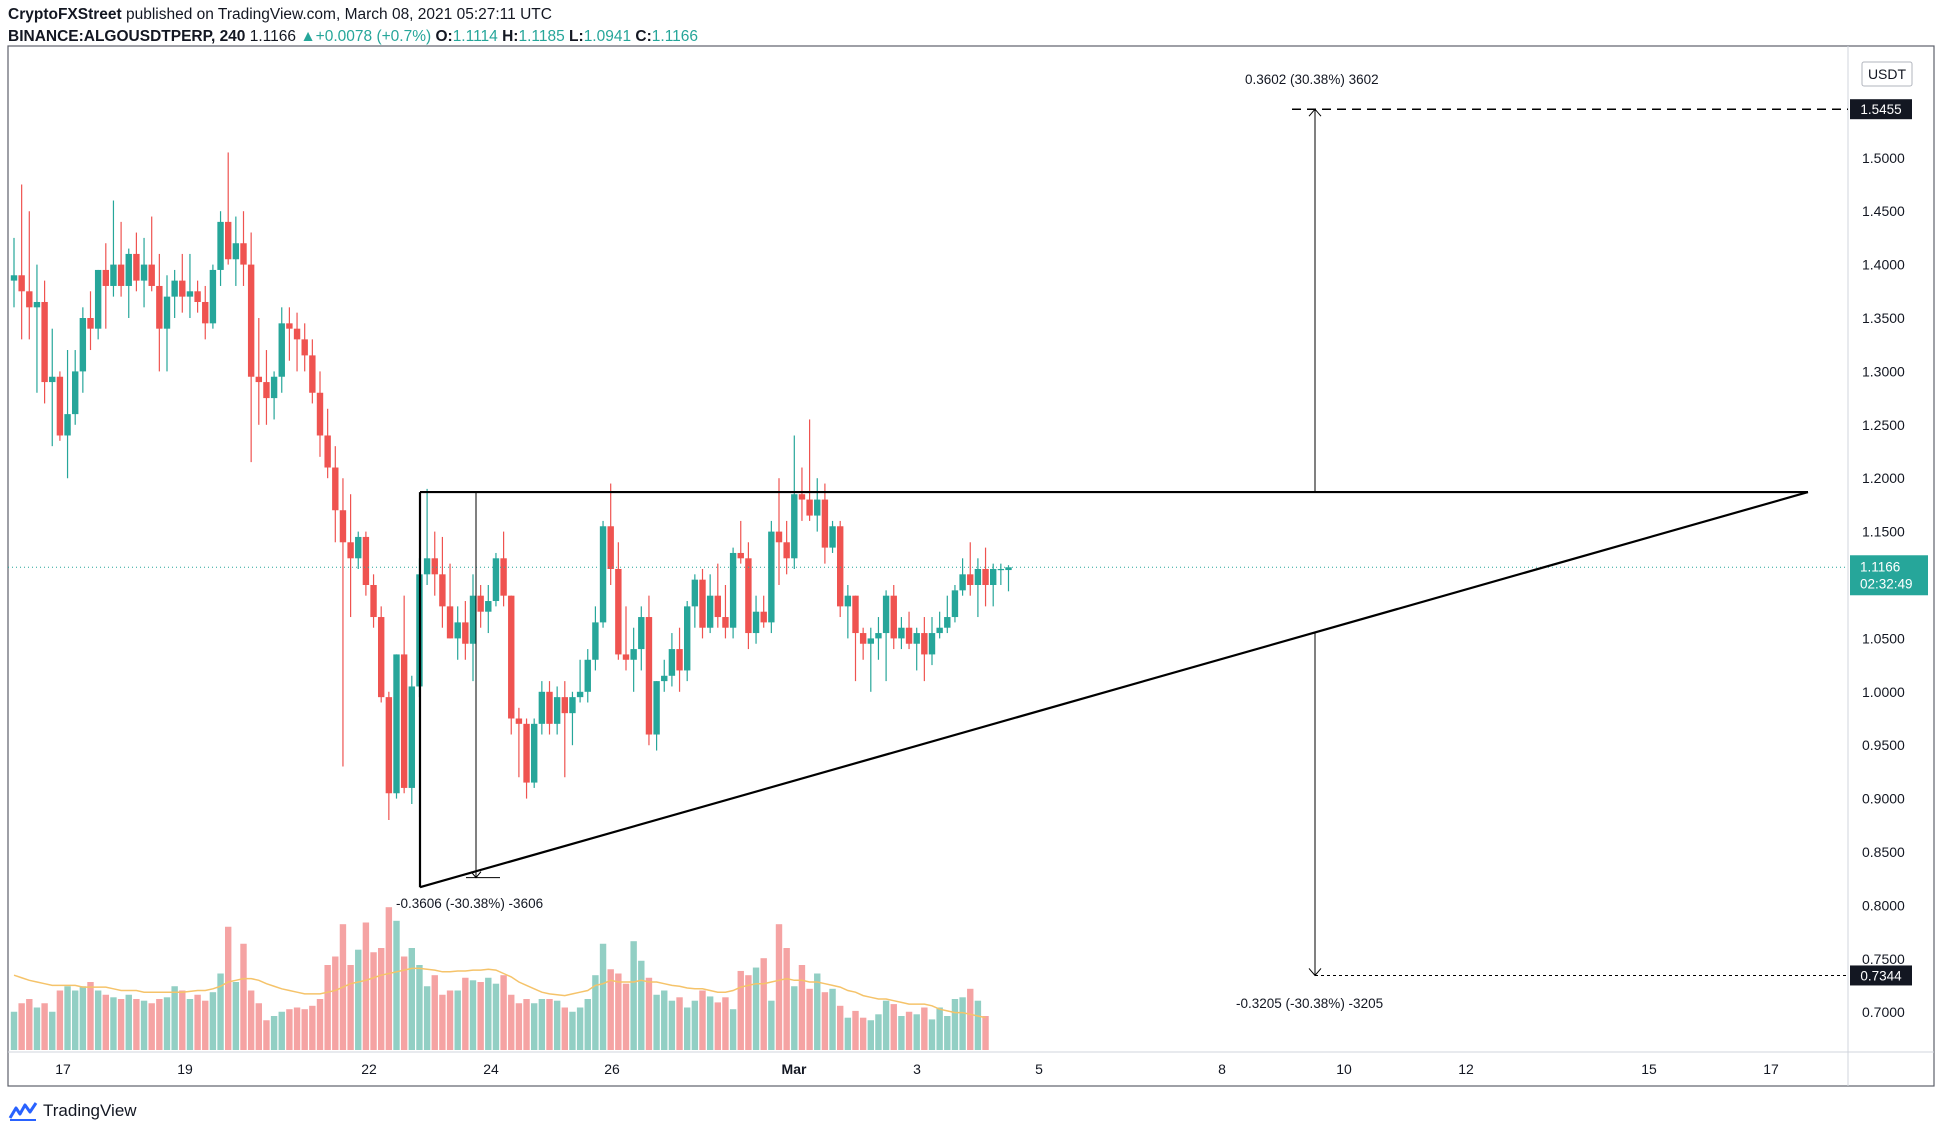  Describe the element at coordinates (1312, 79) in the screenshot. I see `target-up-measure-label: 0.3602 (30.38%) 3602` at that location.